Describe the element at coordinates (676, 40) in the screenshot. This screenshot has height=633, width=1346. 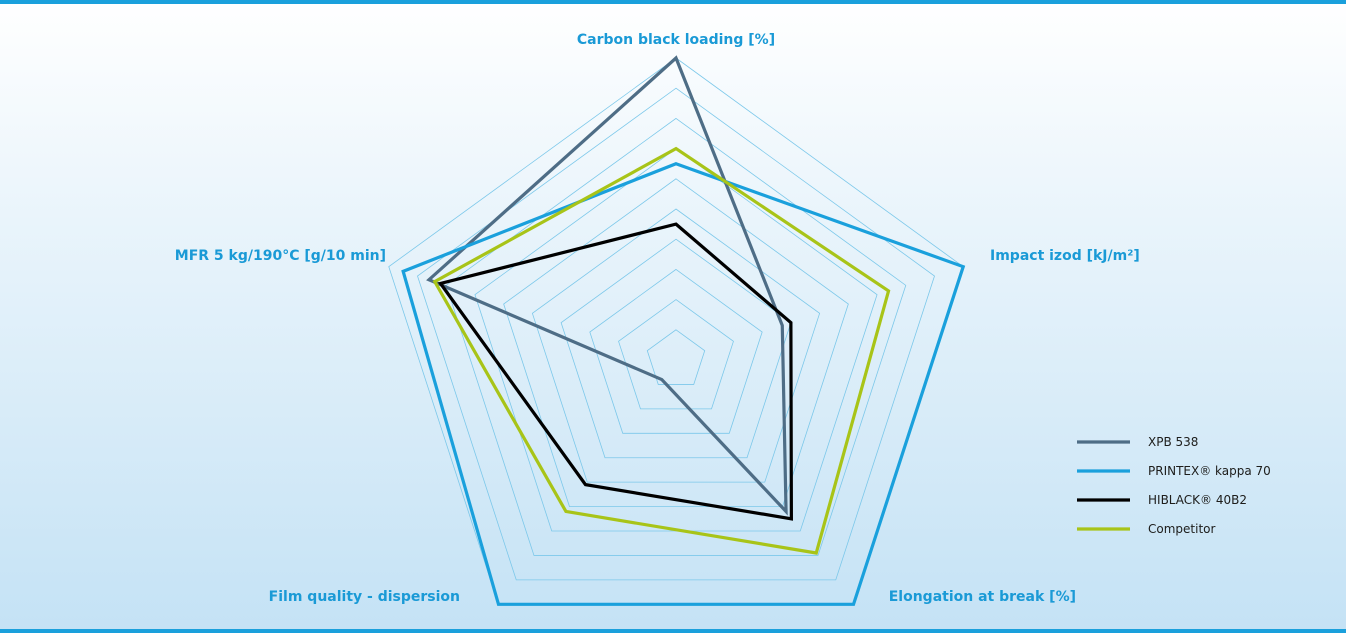
I see `axis-label-0: Carbon black loading [%]` at that location.